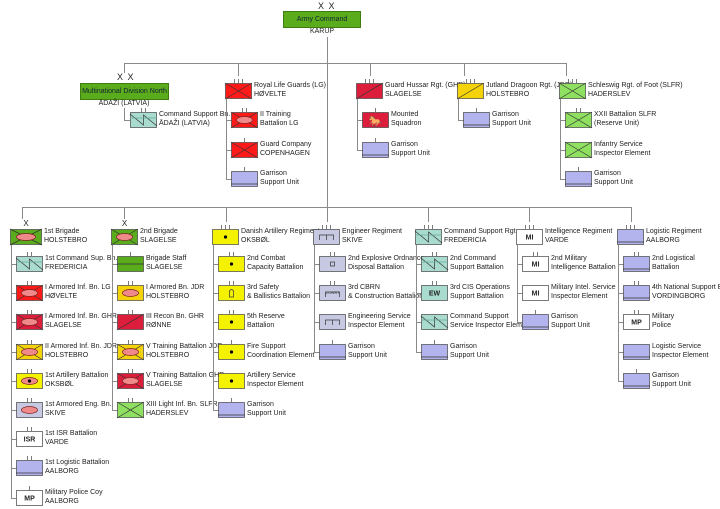 This screenshot has height=509, width=720. I want to click on unit-label: Fire Support Coordination Element, so click(280, 351).